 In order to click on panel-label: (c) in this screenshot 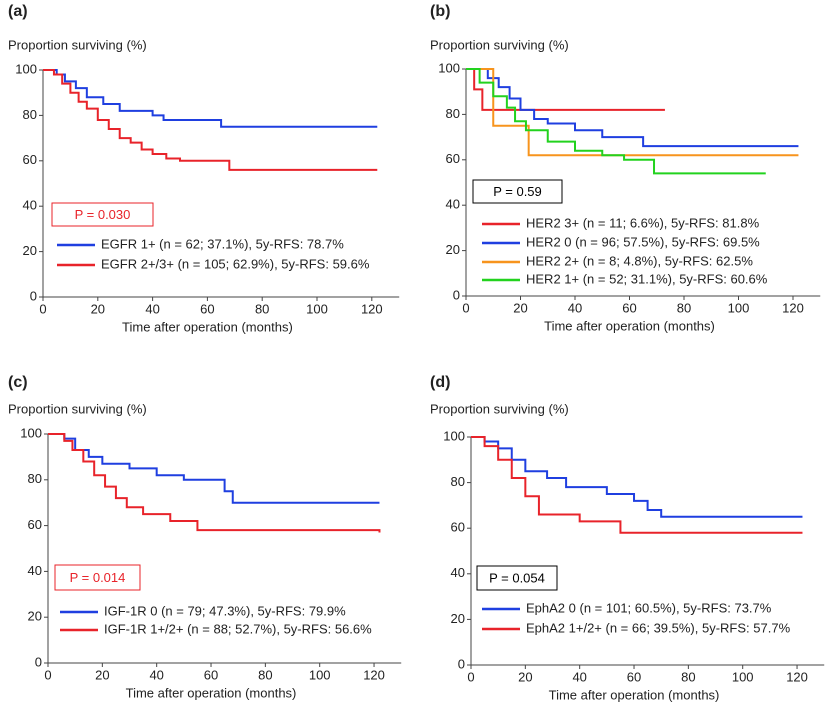, I will do `click(18, 382)`.